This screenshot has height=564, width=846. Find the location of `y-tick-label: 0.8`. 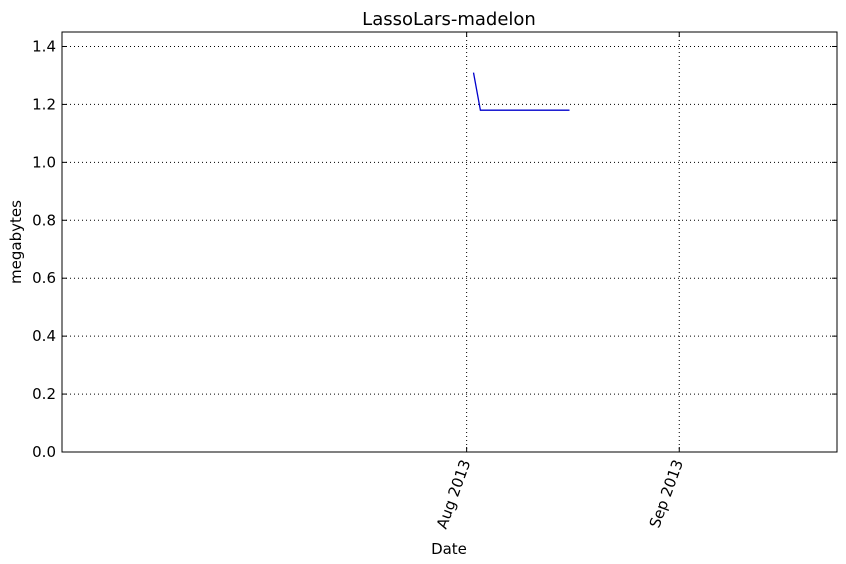

y-tick-label: 0.8 is located at coordinates (44, 220).